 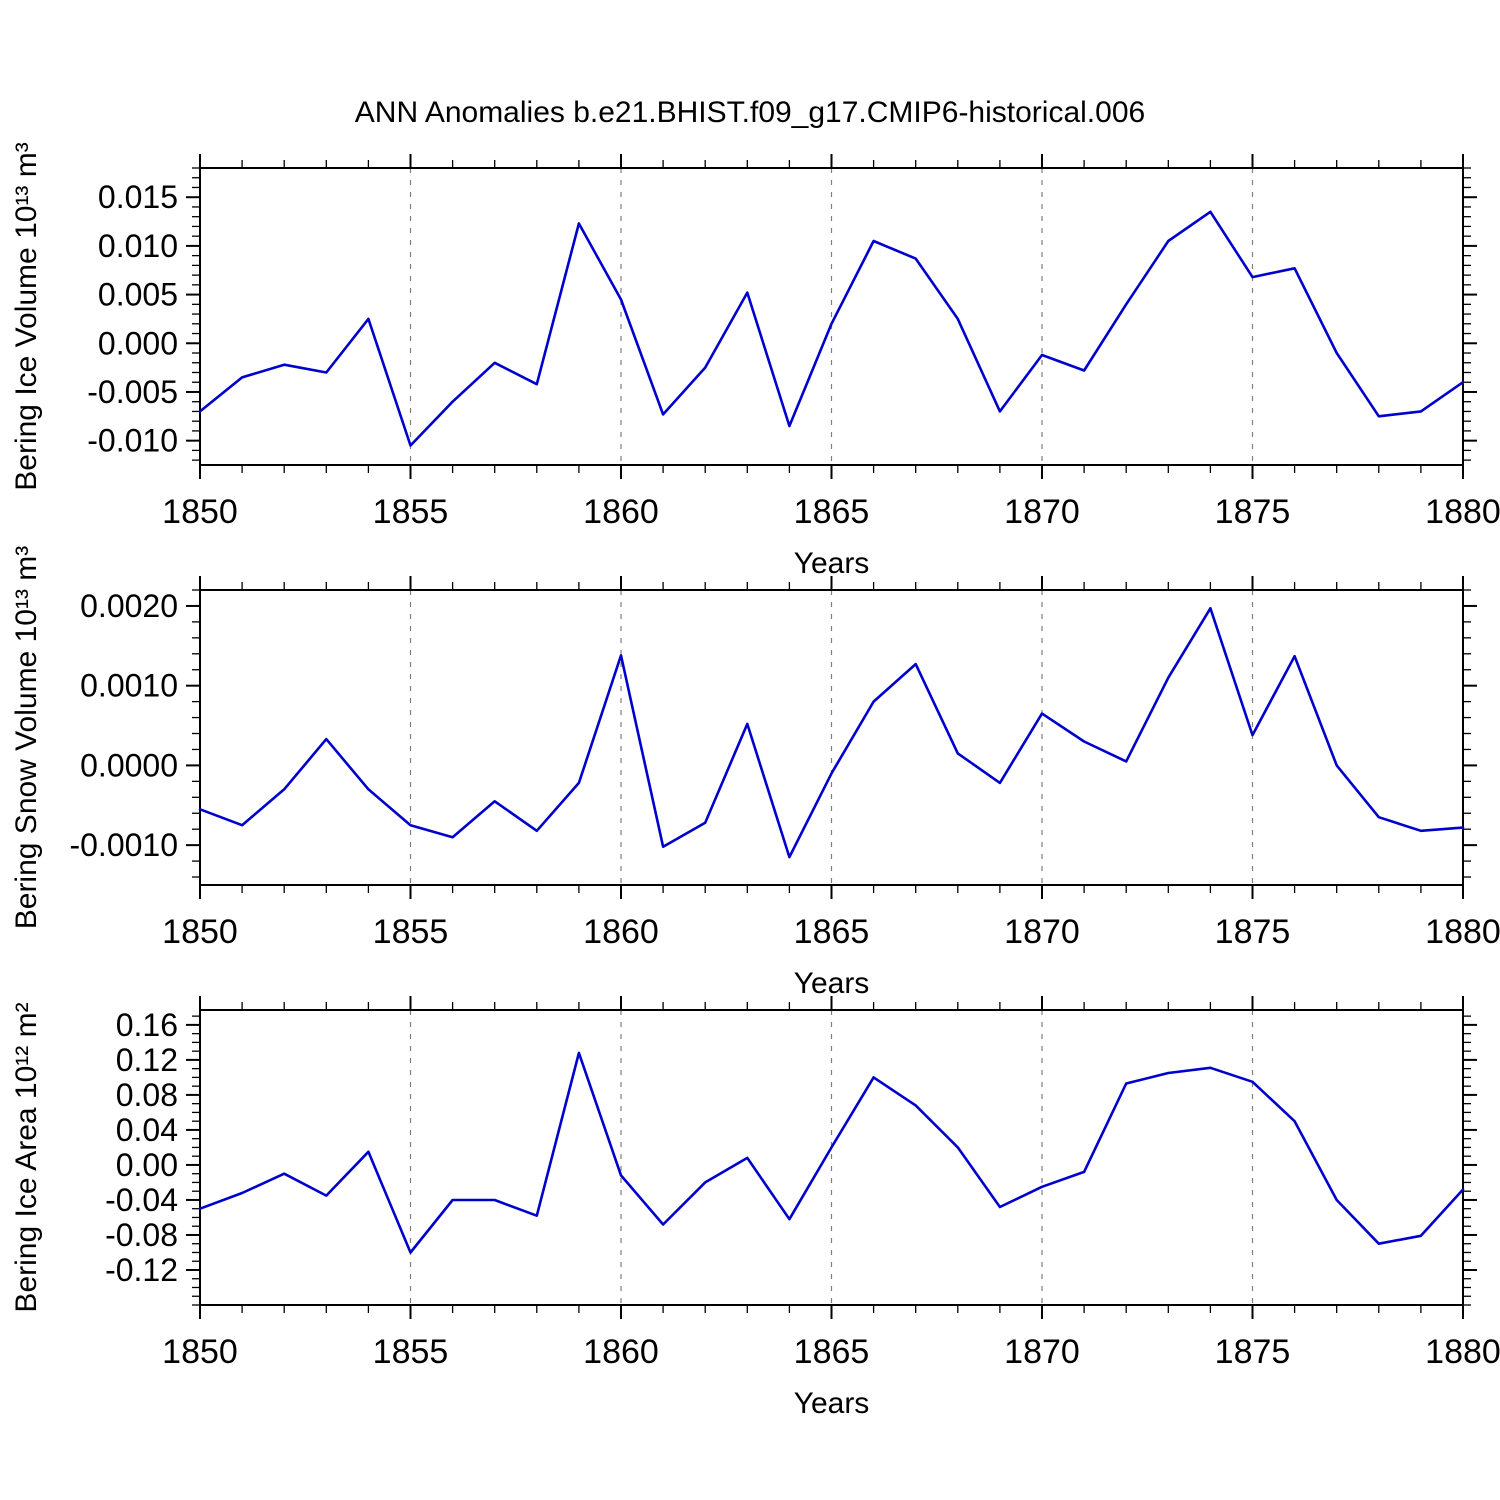 What do you see at coordinates (26, 738) in the screenshot?
I see `y-axis-label: Bering Snow Volume 10¹³ m³` at bounding box center [26, 738].